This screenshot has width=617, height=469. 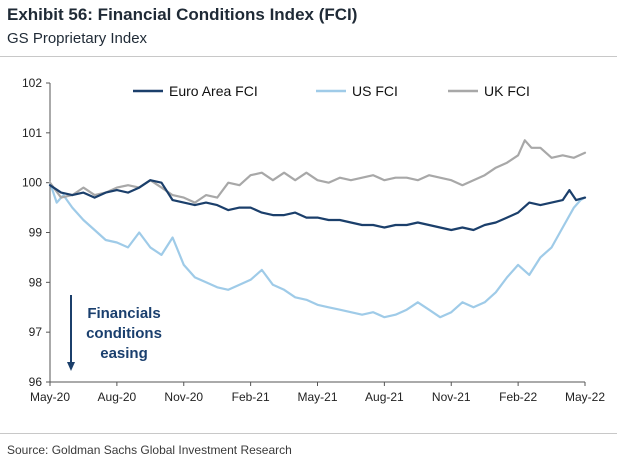 I want to click on x-tick-label: Aug-21, so click(x=384, y=397).